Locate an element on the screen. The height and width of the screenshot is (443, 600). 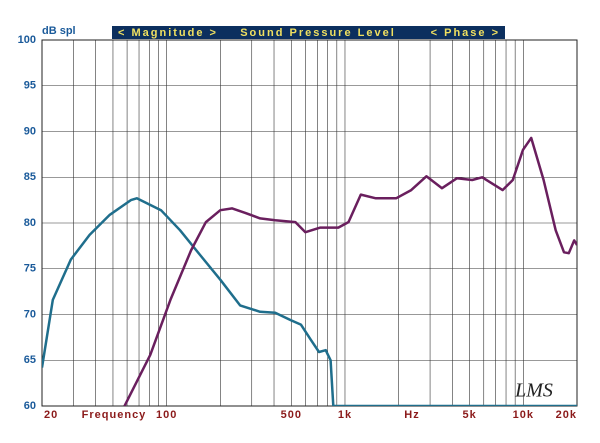
x-tick-label: 5k is located at coordinates (470, 415).